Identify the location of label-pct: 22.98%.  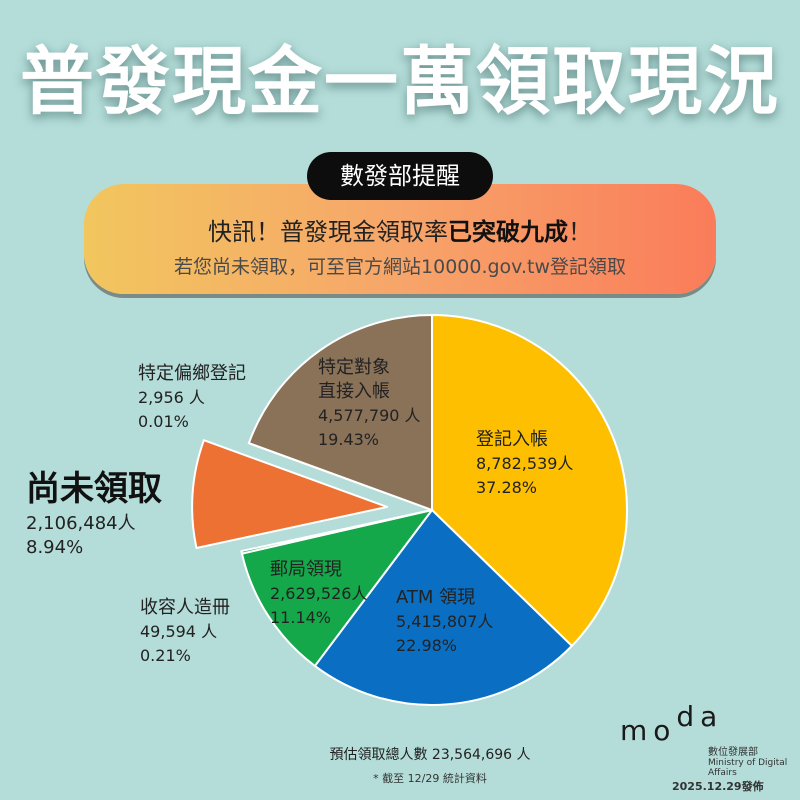
(427, 645).